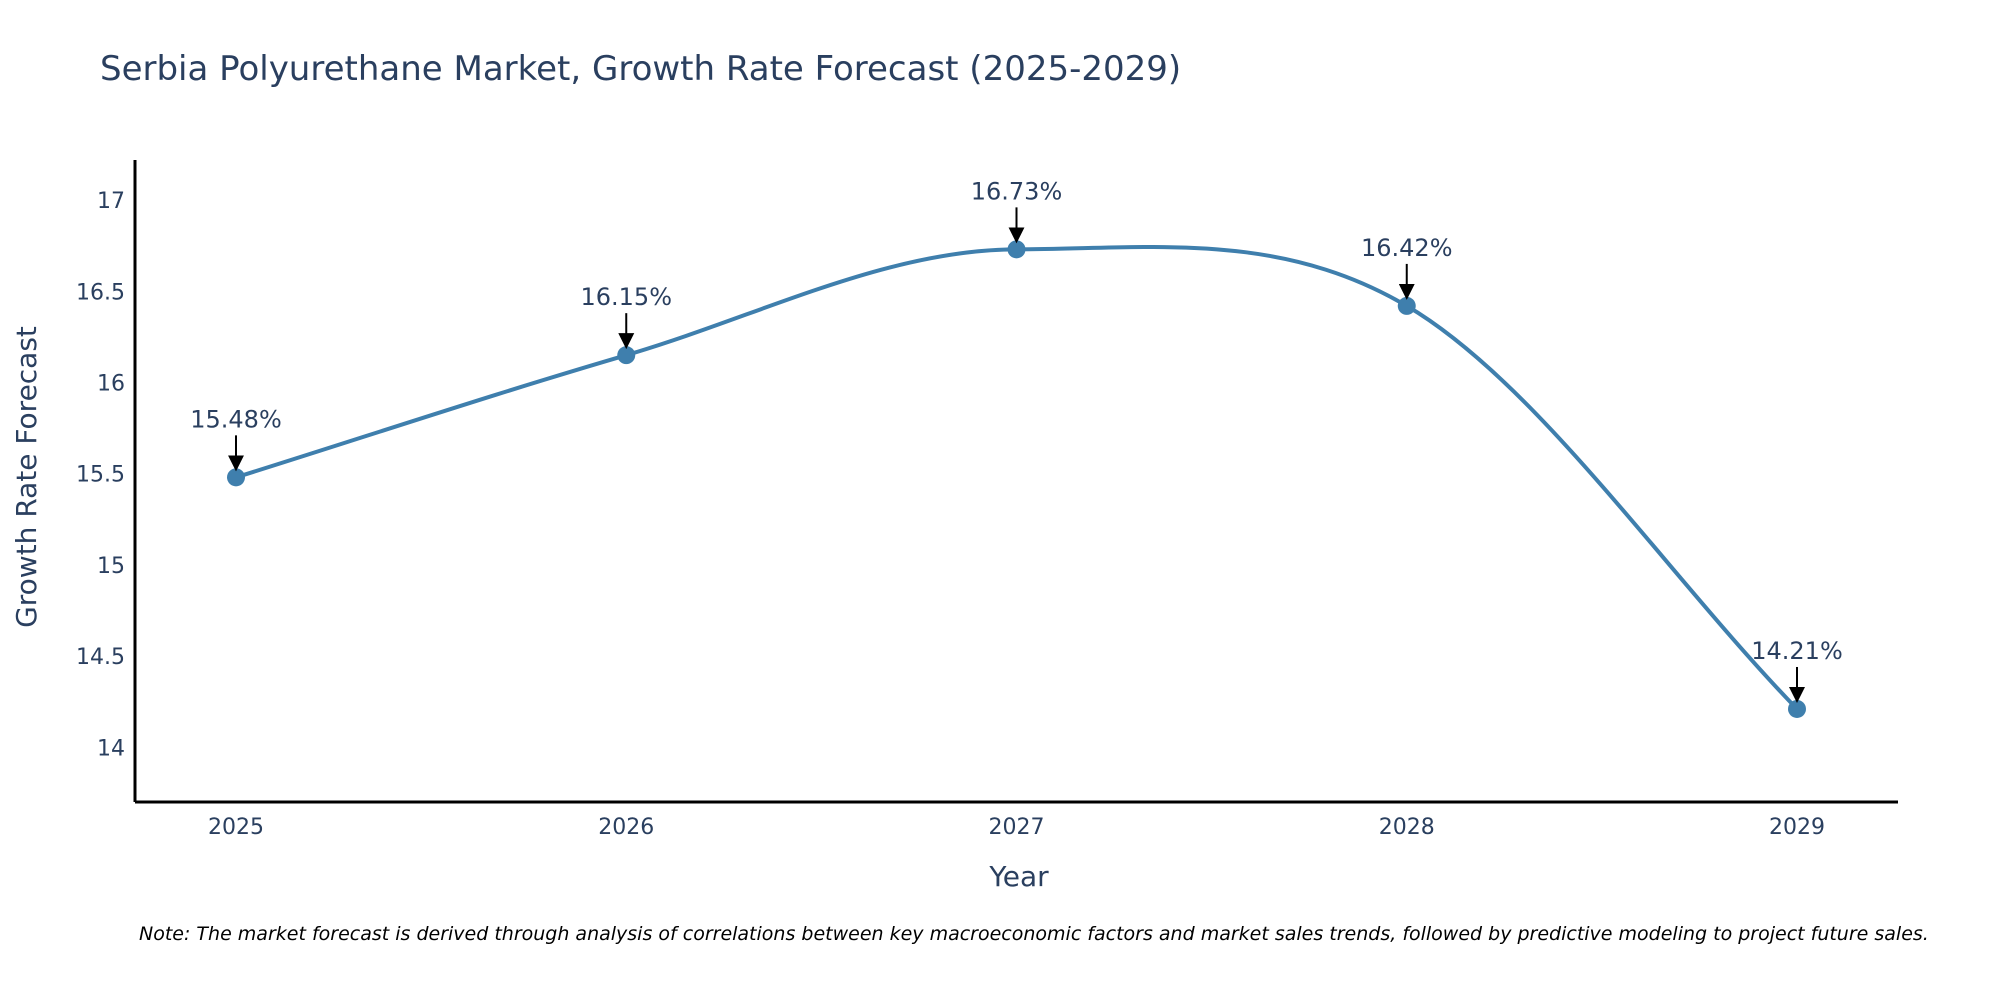 Image resolution: width=2000 pixels, height=1000 pixels. Describe the element at coordinates (626, 827) in the screenshot. I see `x-tick-label: 2026` at that location.